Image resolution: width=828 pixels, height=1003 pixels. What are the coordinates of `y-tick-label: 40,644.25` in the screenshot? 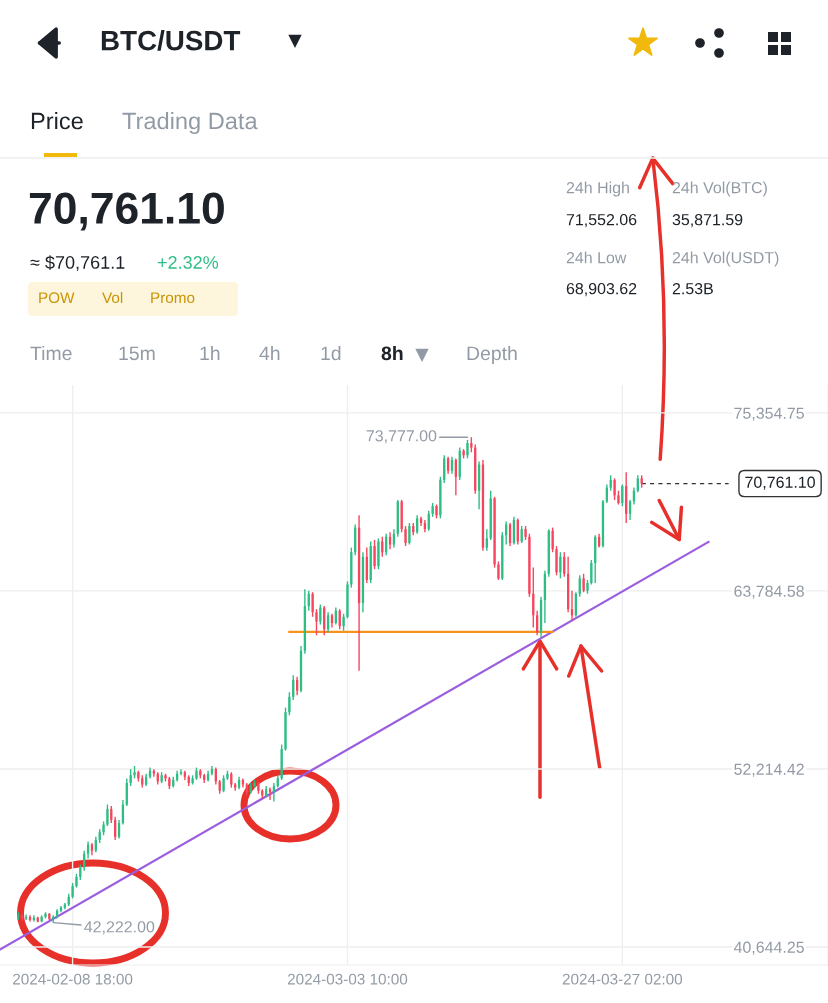 It's located at (768, 948).